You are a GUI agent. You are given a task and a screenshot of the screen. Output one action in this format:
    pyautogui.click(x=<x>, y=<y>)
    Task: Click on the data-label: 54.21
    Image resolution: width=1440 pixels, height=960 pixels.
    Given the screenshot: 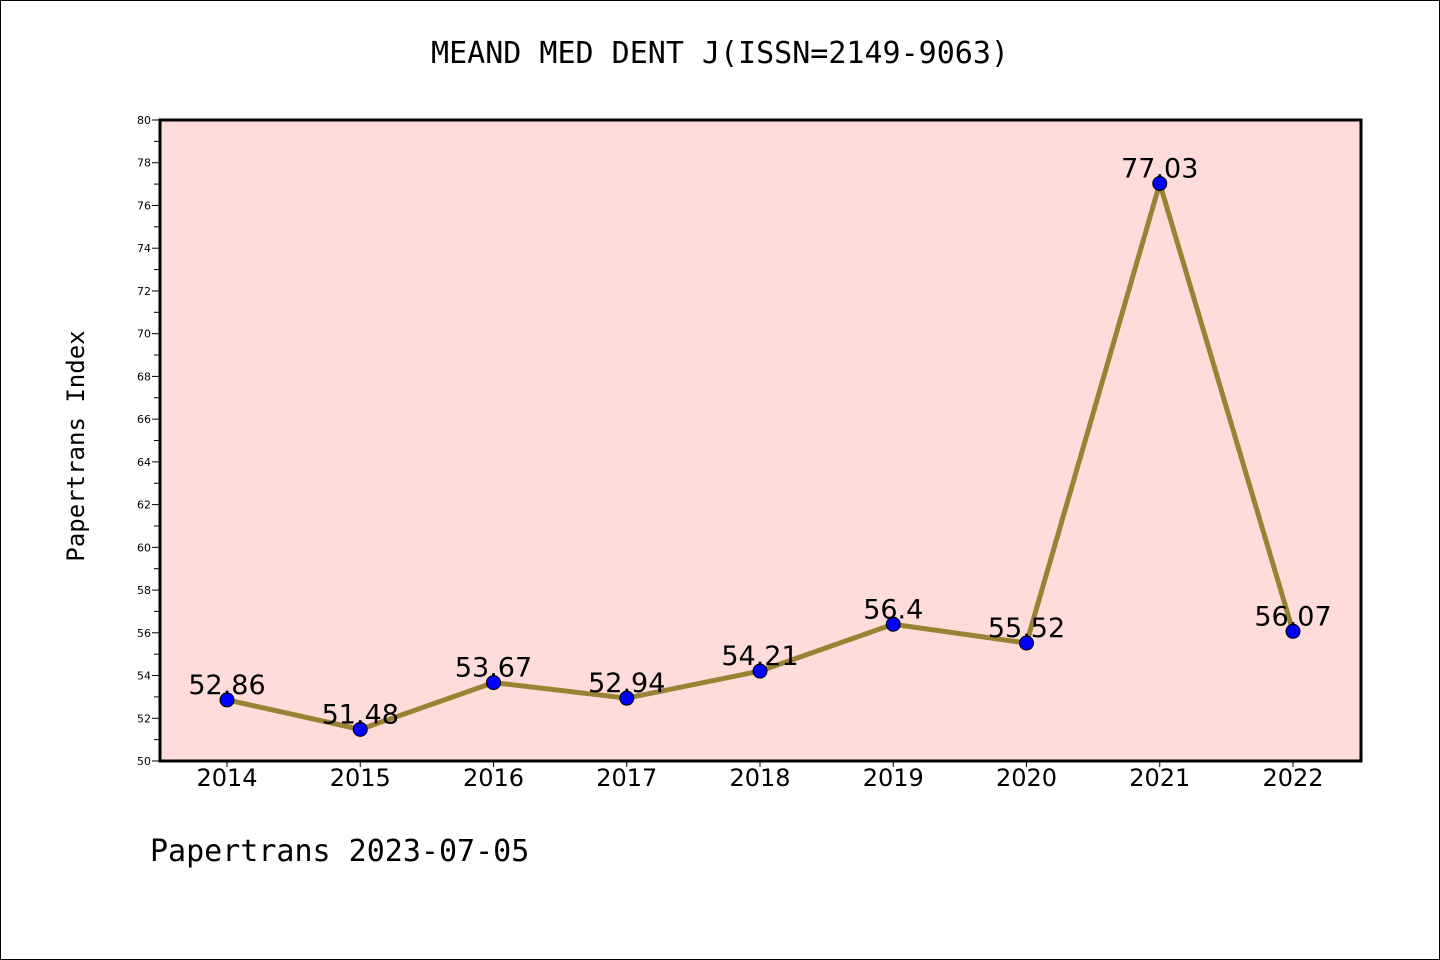 What is the action you would take?
    pyautogui.click(x=759, y=656)
    